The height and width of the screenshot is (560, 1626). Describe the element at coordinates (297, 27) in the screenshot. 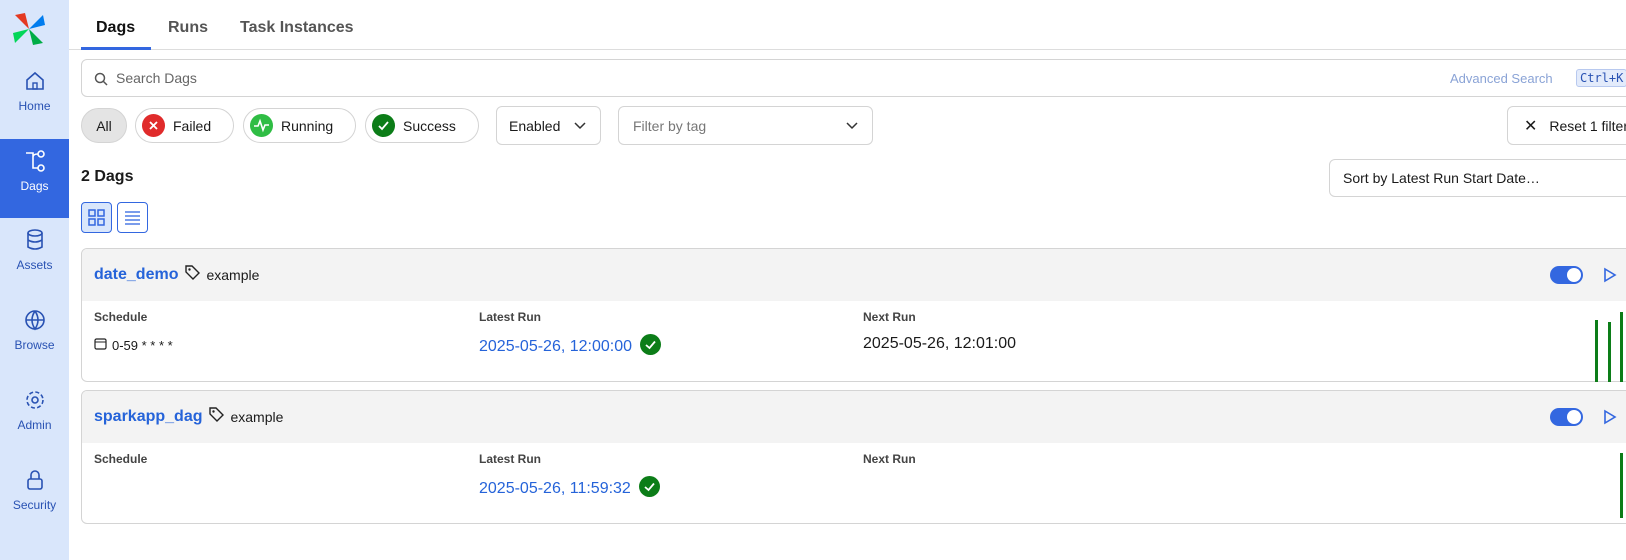

I see `tab: Task Instances` at that location.